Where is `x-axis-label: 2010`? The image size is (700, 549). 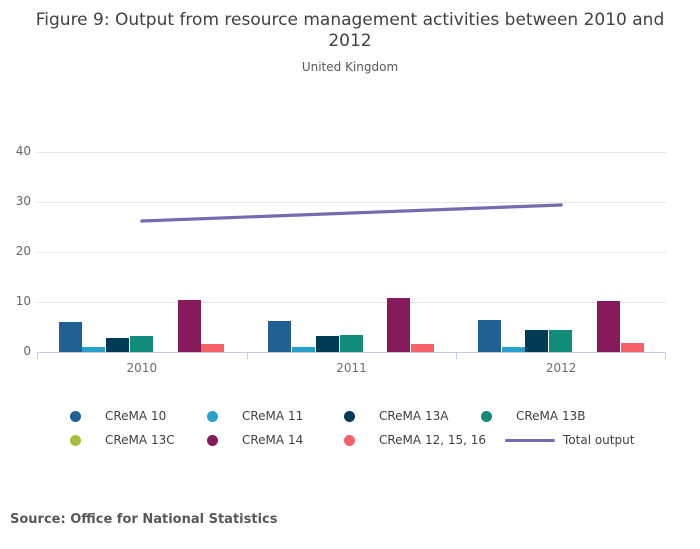 x-axis-label: 2010 is located at coordinates (142, 368).